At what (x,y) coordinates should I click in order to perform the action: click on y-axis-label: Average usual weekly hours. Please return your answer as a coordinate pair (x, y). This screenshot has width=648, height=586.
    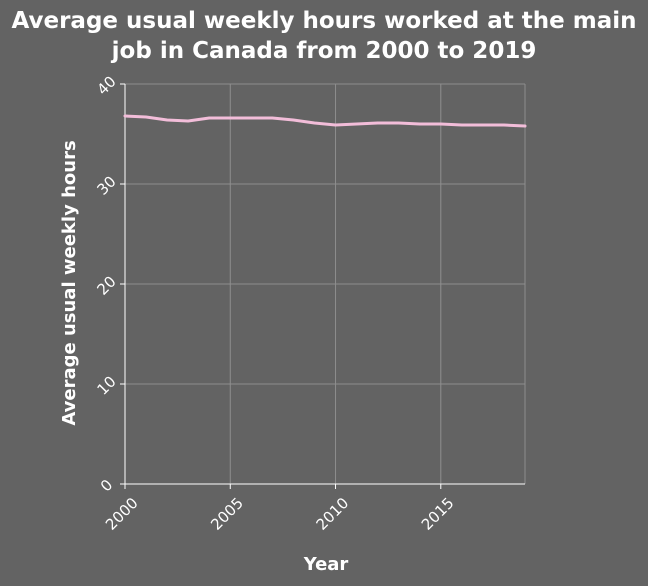
    Looking at the image, I should click on (69, 282).